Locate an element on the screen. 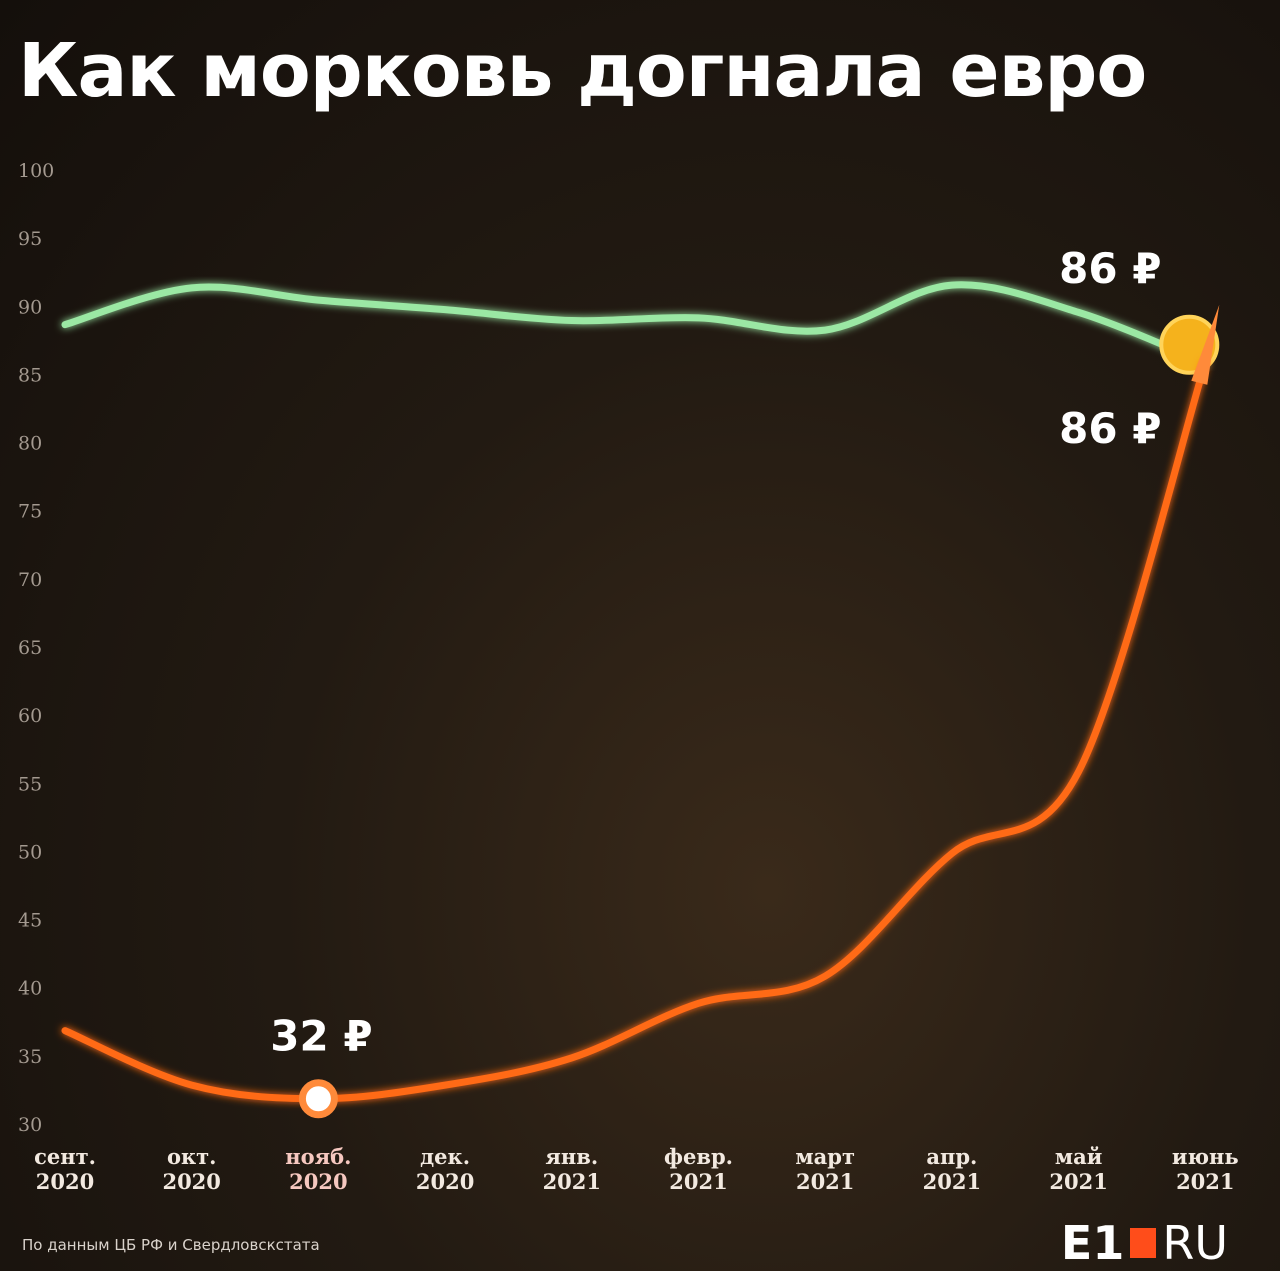 Image resolution: width=1280 pixels, height=1271 pixels. logo: E1 RU is located at coordinates (1144, 1243).